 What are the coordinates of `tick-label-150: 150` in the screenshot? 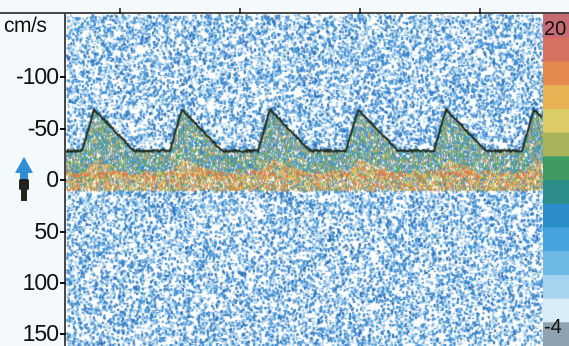 It's located at (40, 333).